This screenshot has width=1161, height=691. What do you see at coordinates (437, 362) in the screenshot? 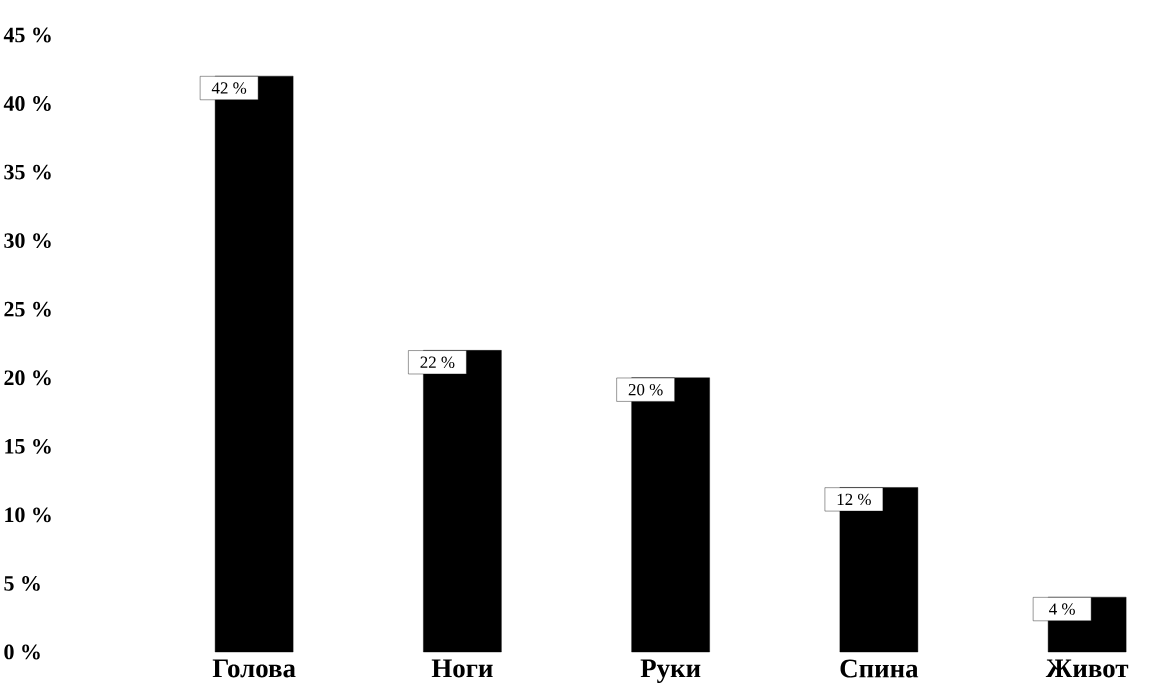
I see `data-label: 22 %` at bounding box center [437, 362].